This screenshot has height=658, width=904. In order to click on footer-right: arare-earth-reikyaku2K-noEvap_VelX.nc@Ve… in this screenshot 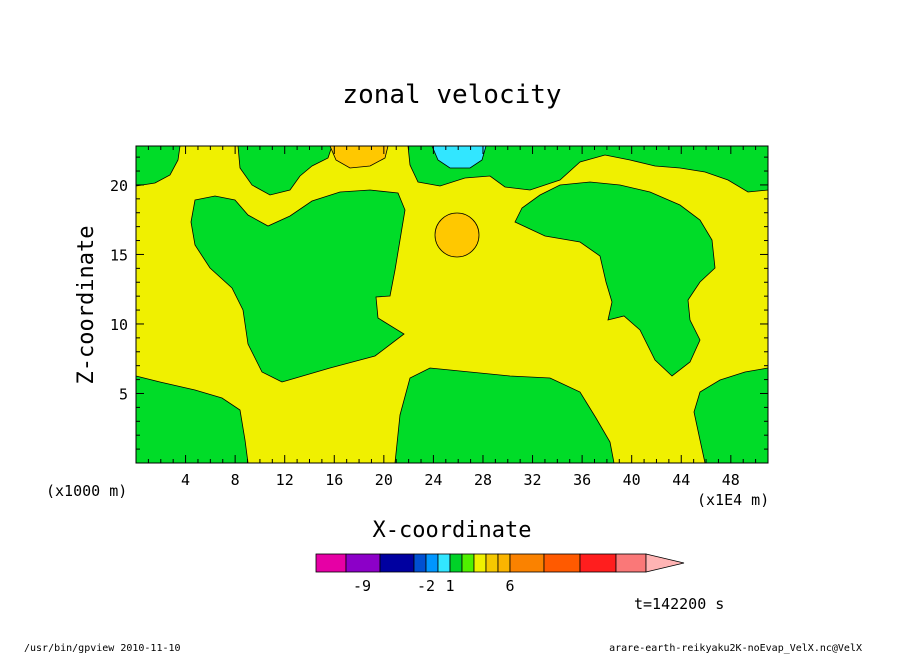, I will do `click(735, 648)`.